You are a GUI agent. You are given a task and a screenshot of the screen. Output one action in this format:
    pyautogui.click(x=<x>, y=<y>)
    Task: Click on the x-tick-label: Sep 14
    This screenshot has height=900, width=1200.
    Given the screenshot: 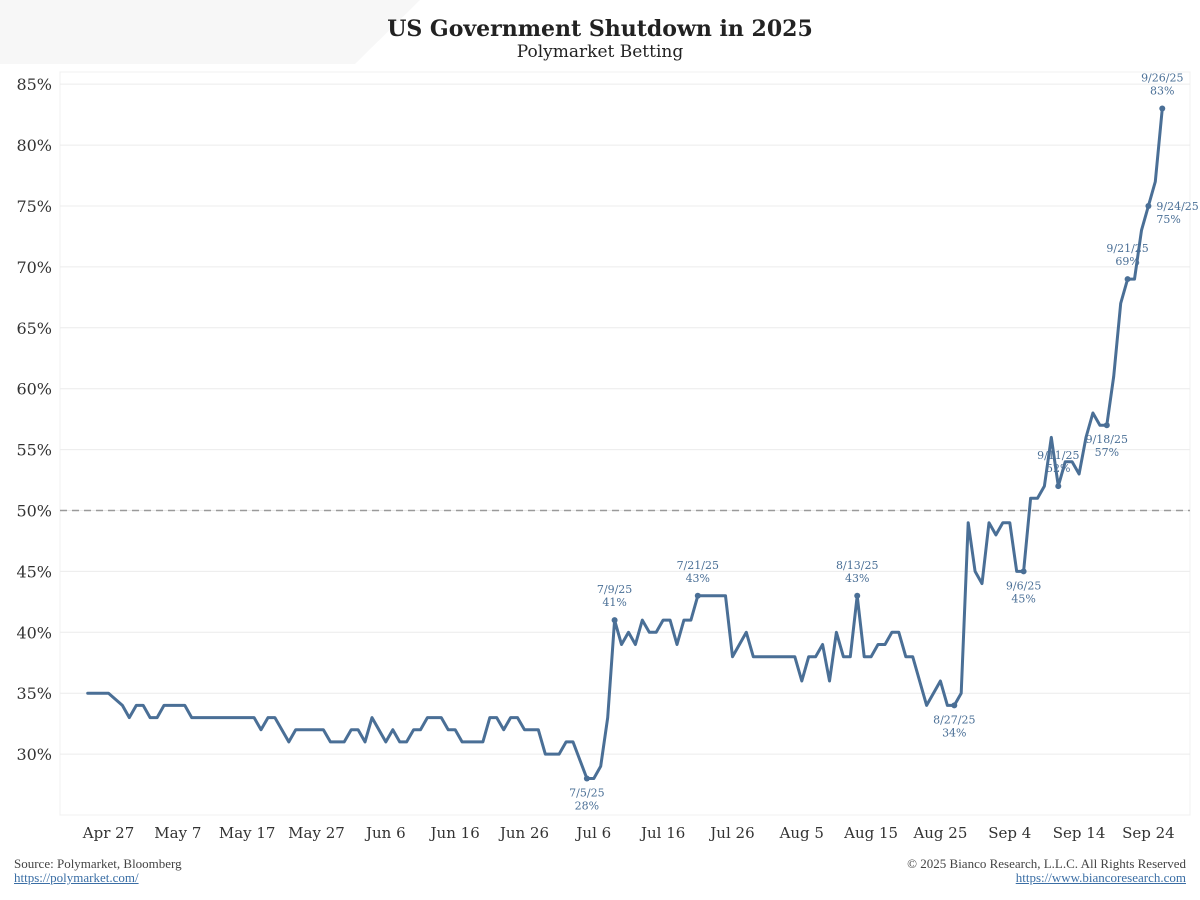 What is the action you would take?
    pyautogui.click(x=1079, y=833)
    